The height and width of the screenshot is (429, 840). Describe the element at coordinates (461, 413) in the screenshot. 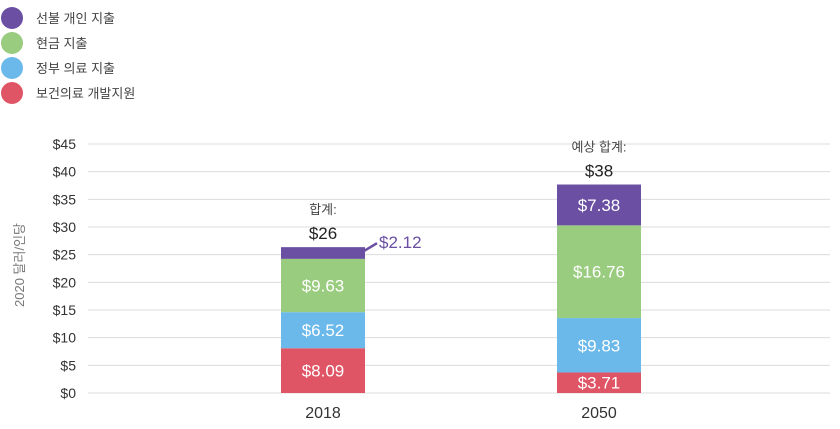

I see `x-axis: 2018 2050` at that location.